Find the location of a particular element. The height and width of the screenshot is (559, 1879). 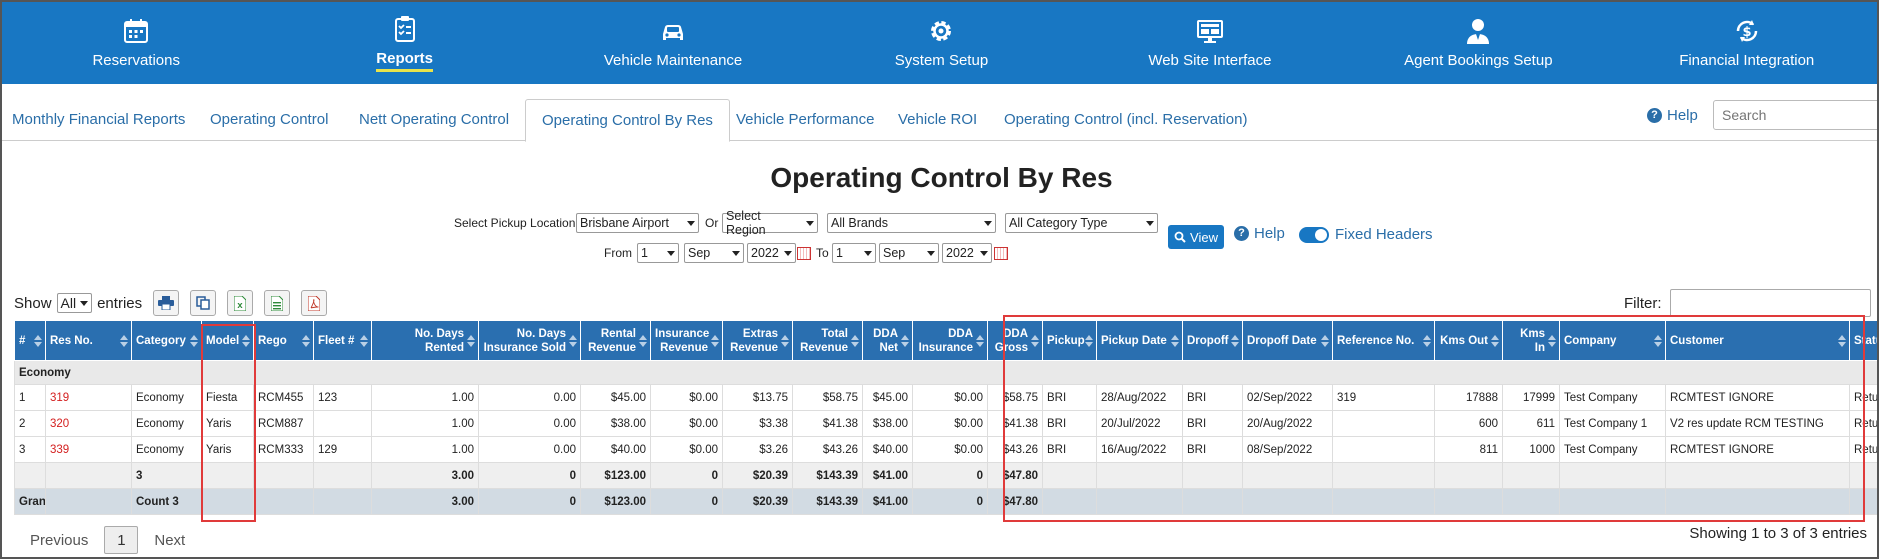

table-cell: 1.00 is located at coordinates (425, 423).